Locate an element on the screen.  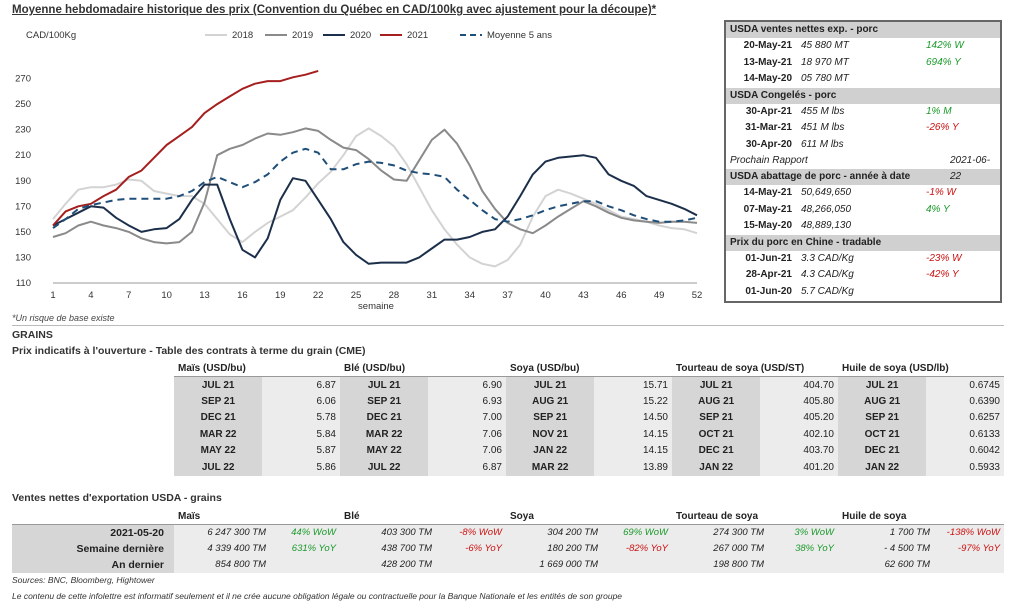
futures-column-header: Huile de soya (USD/lb) is located at coordinates (921, 368).